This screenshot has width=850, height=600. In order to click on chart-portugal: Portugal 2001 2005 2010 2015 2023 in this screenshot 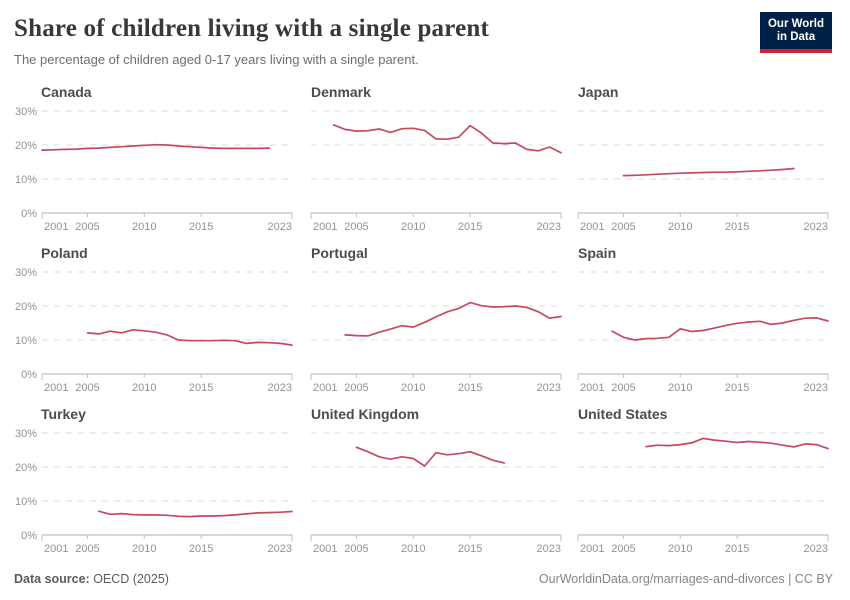, I will do `click(436, 321)`.